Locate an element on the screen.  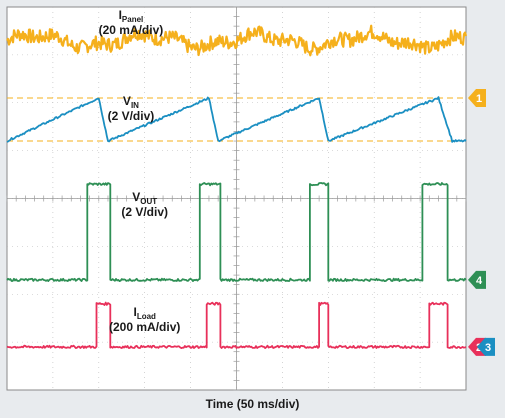
trace-label-name: VIN is located at coordinates (131, 102).